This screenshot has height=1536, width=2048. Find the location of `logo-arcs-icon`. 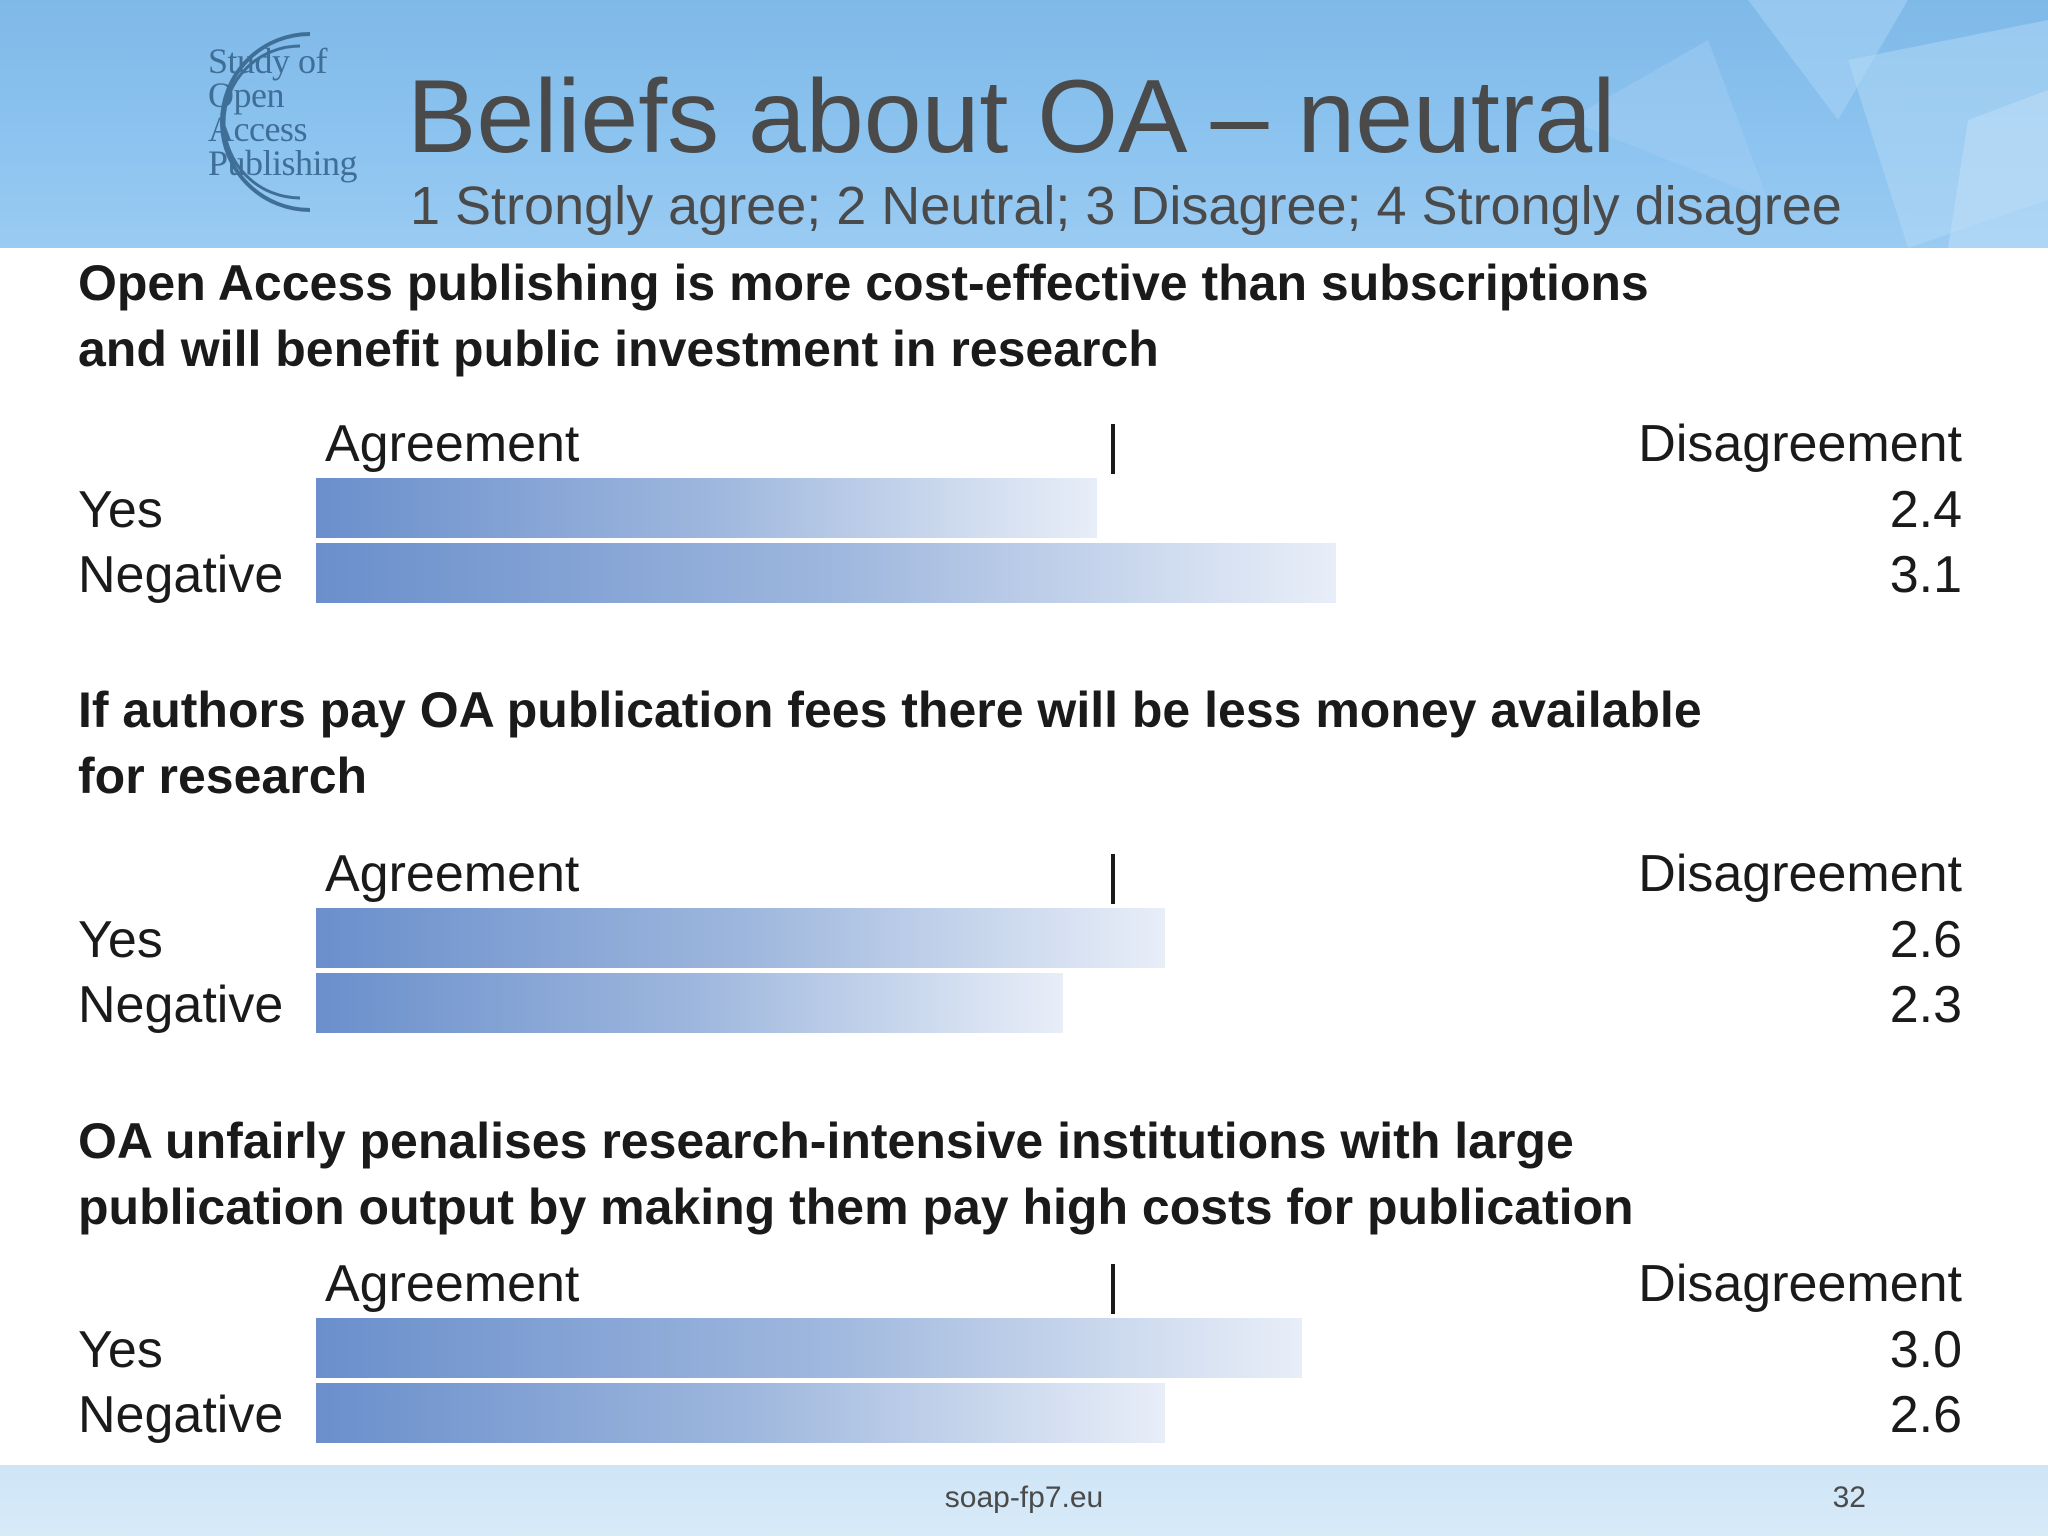

logo-arcs-icon is located at coordinates (265, 122).